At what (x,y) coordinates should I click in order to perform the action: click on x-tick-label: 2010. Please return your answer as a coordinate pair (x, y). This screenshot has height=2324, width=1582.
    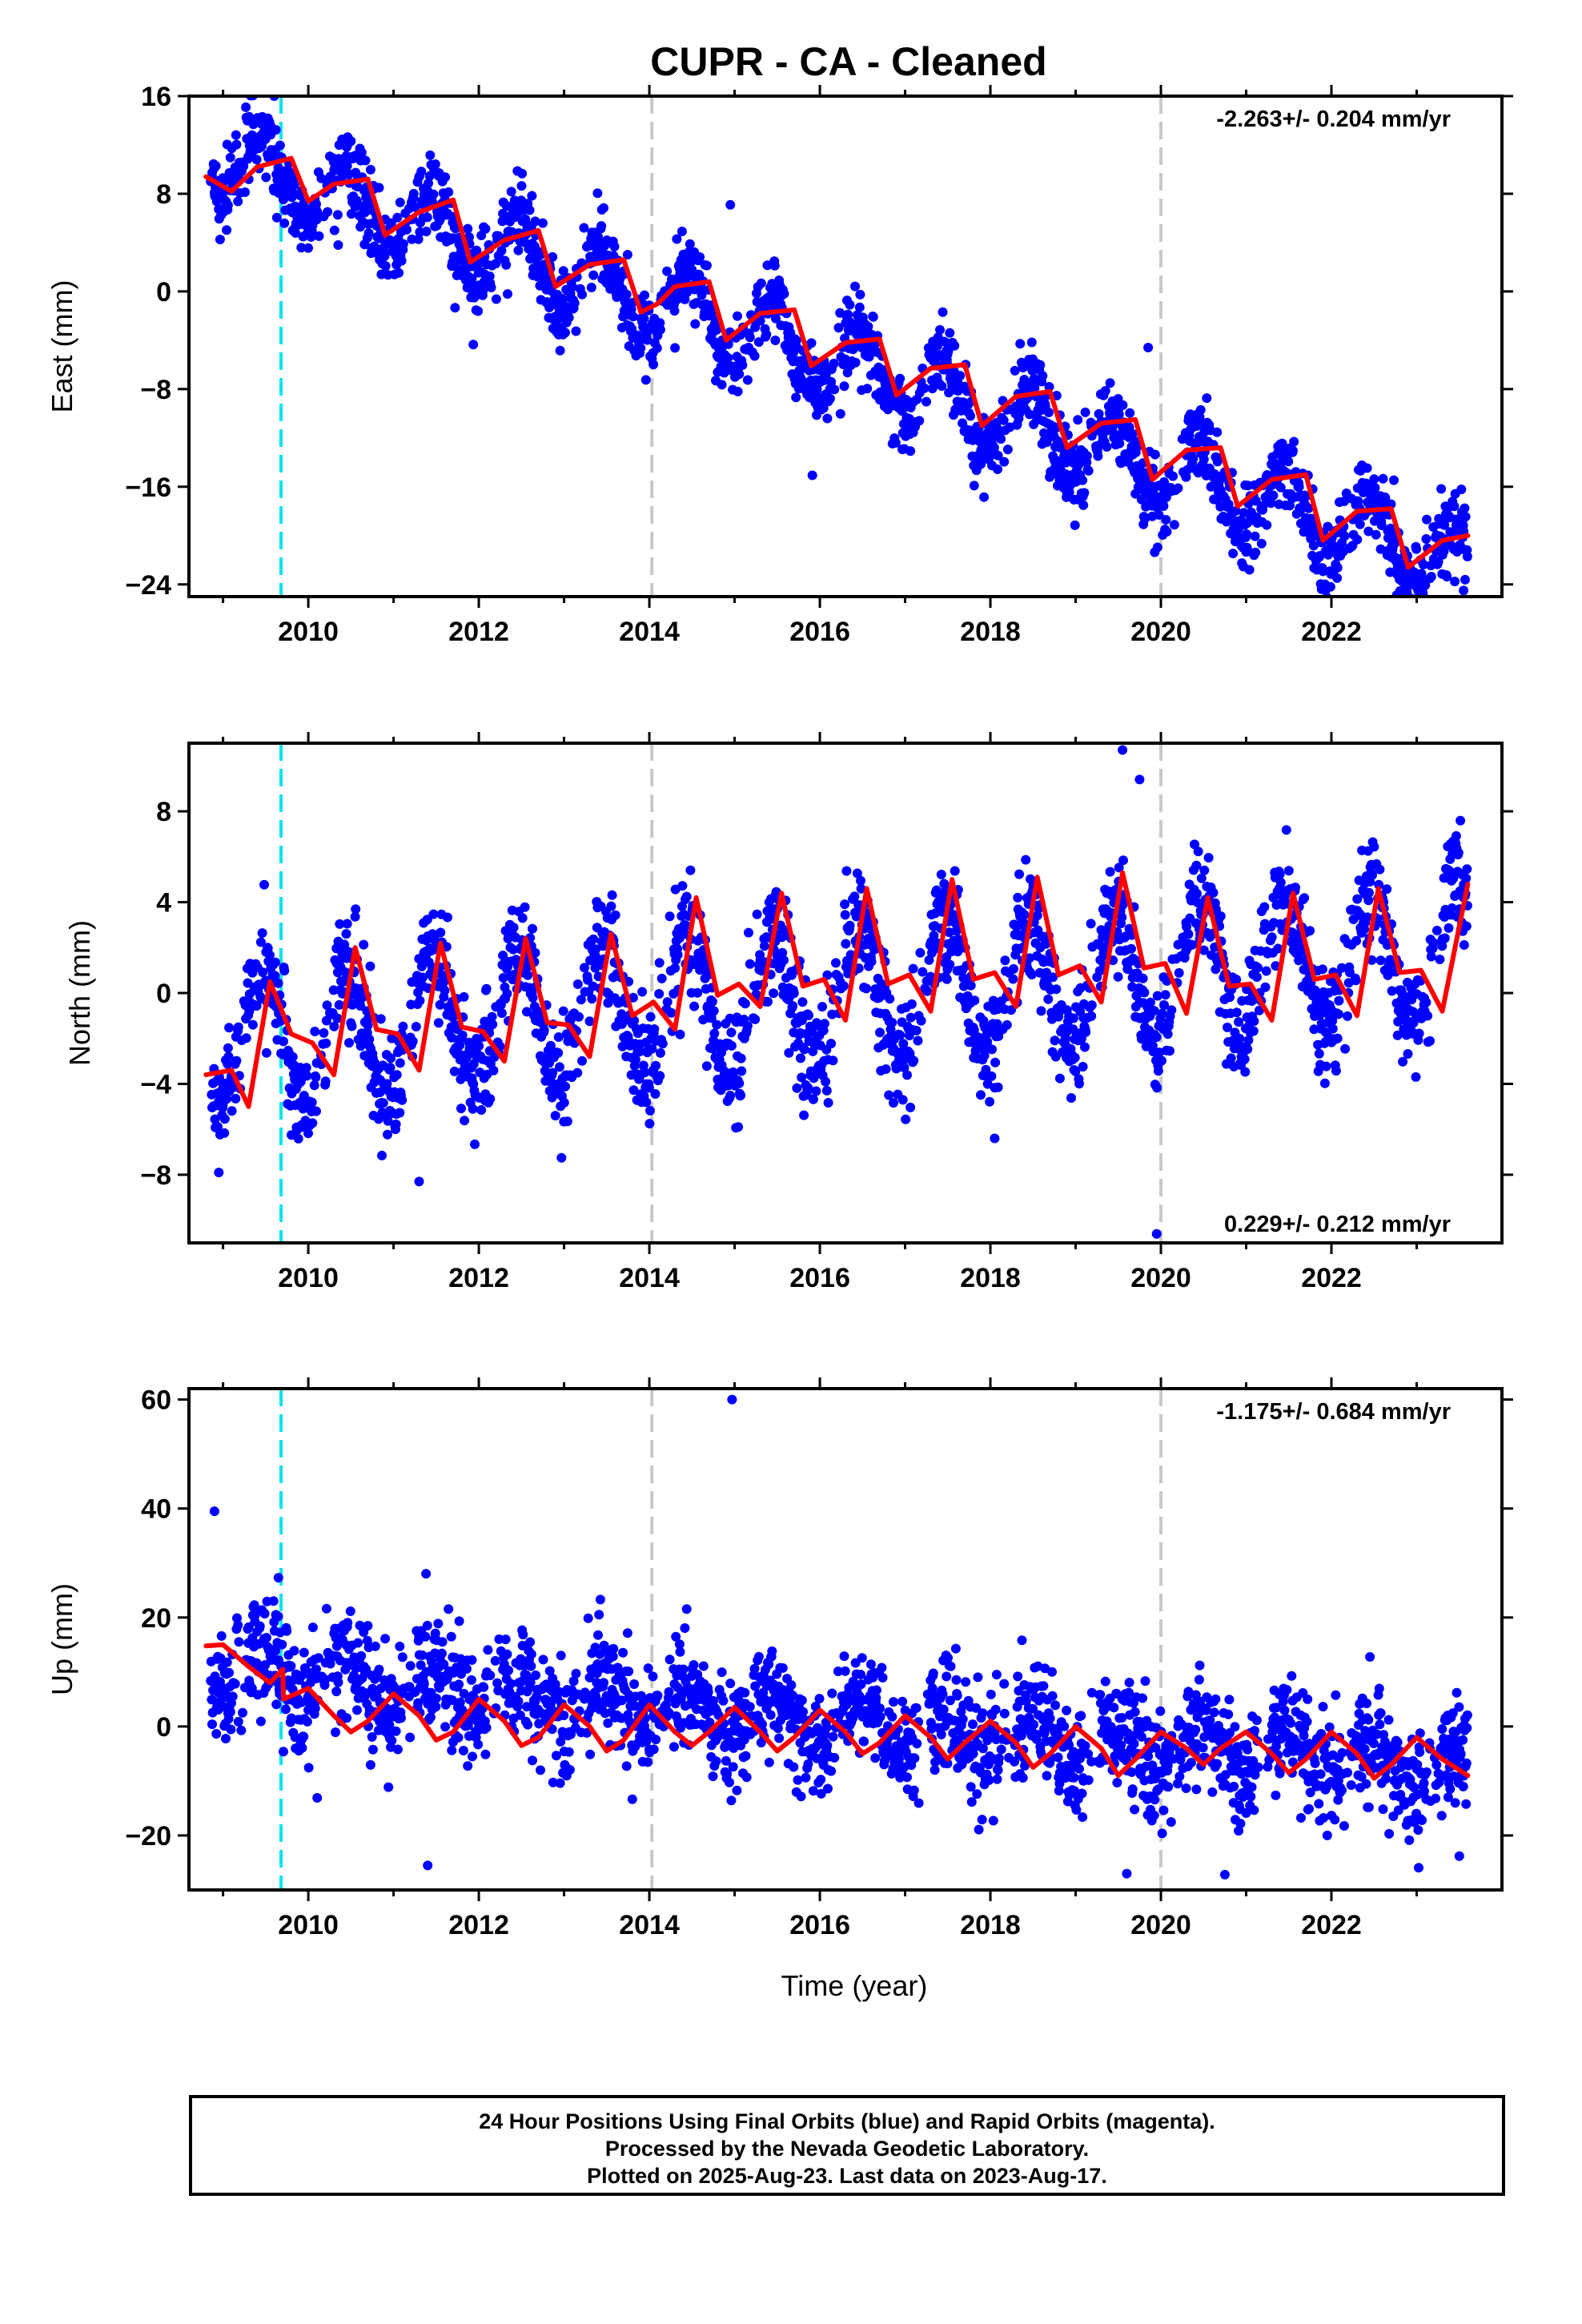
    Looking at the image, I should click on (308, 1278).